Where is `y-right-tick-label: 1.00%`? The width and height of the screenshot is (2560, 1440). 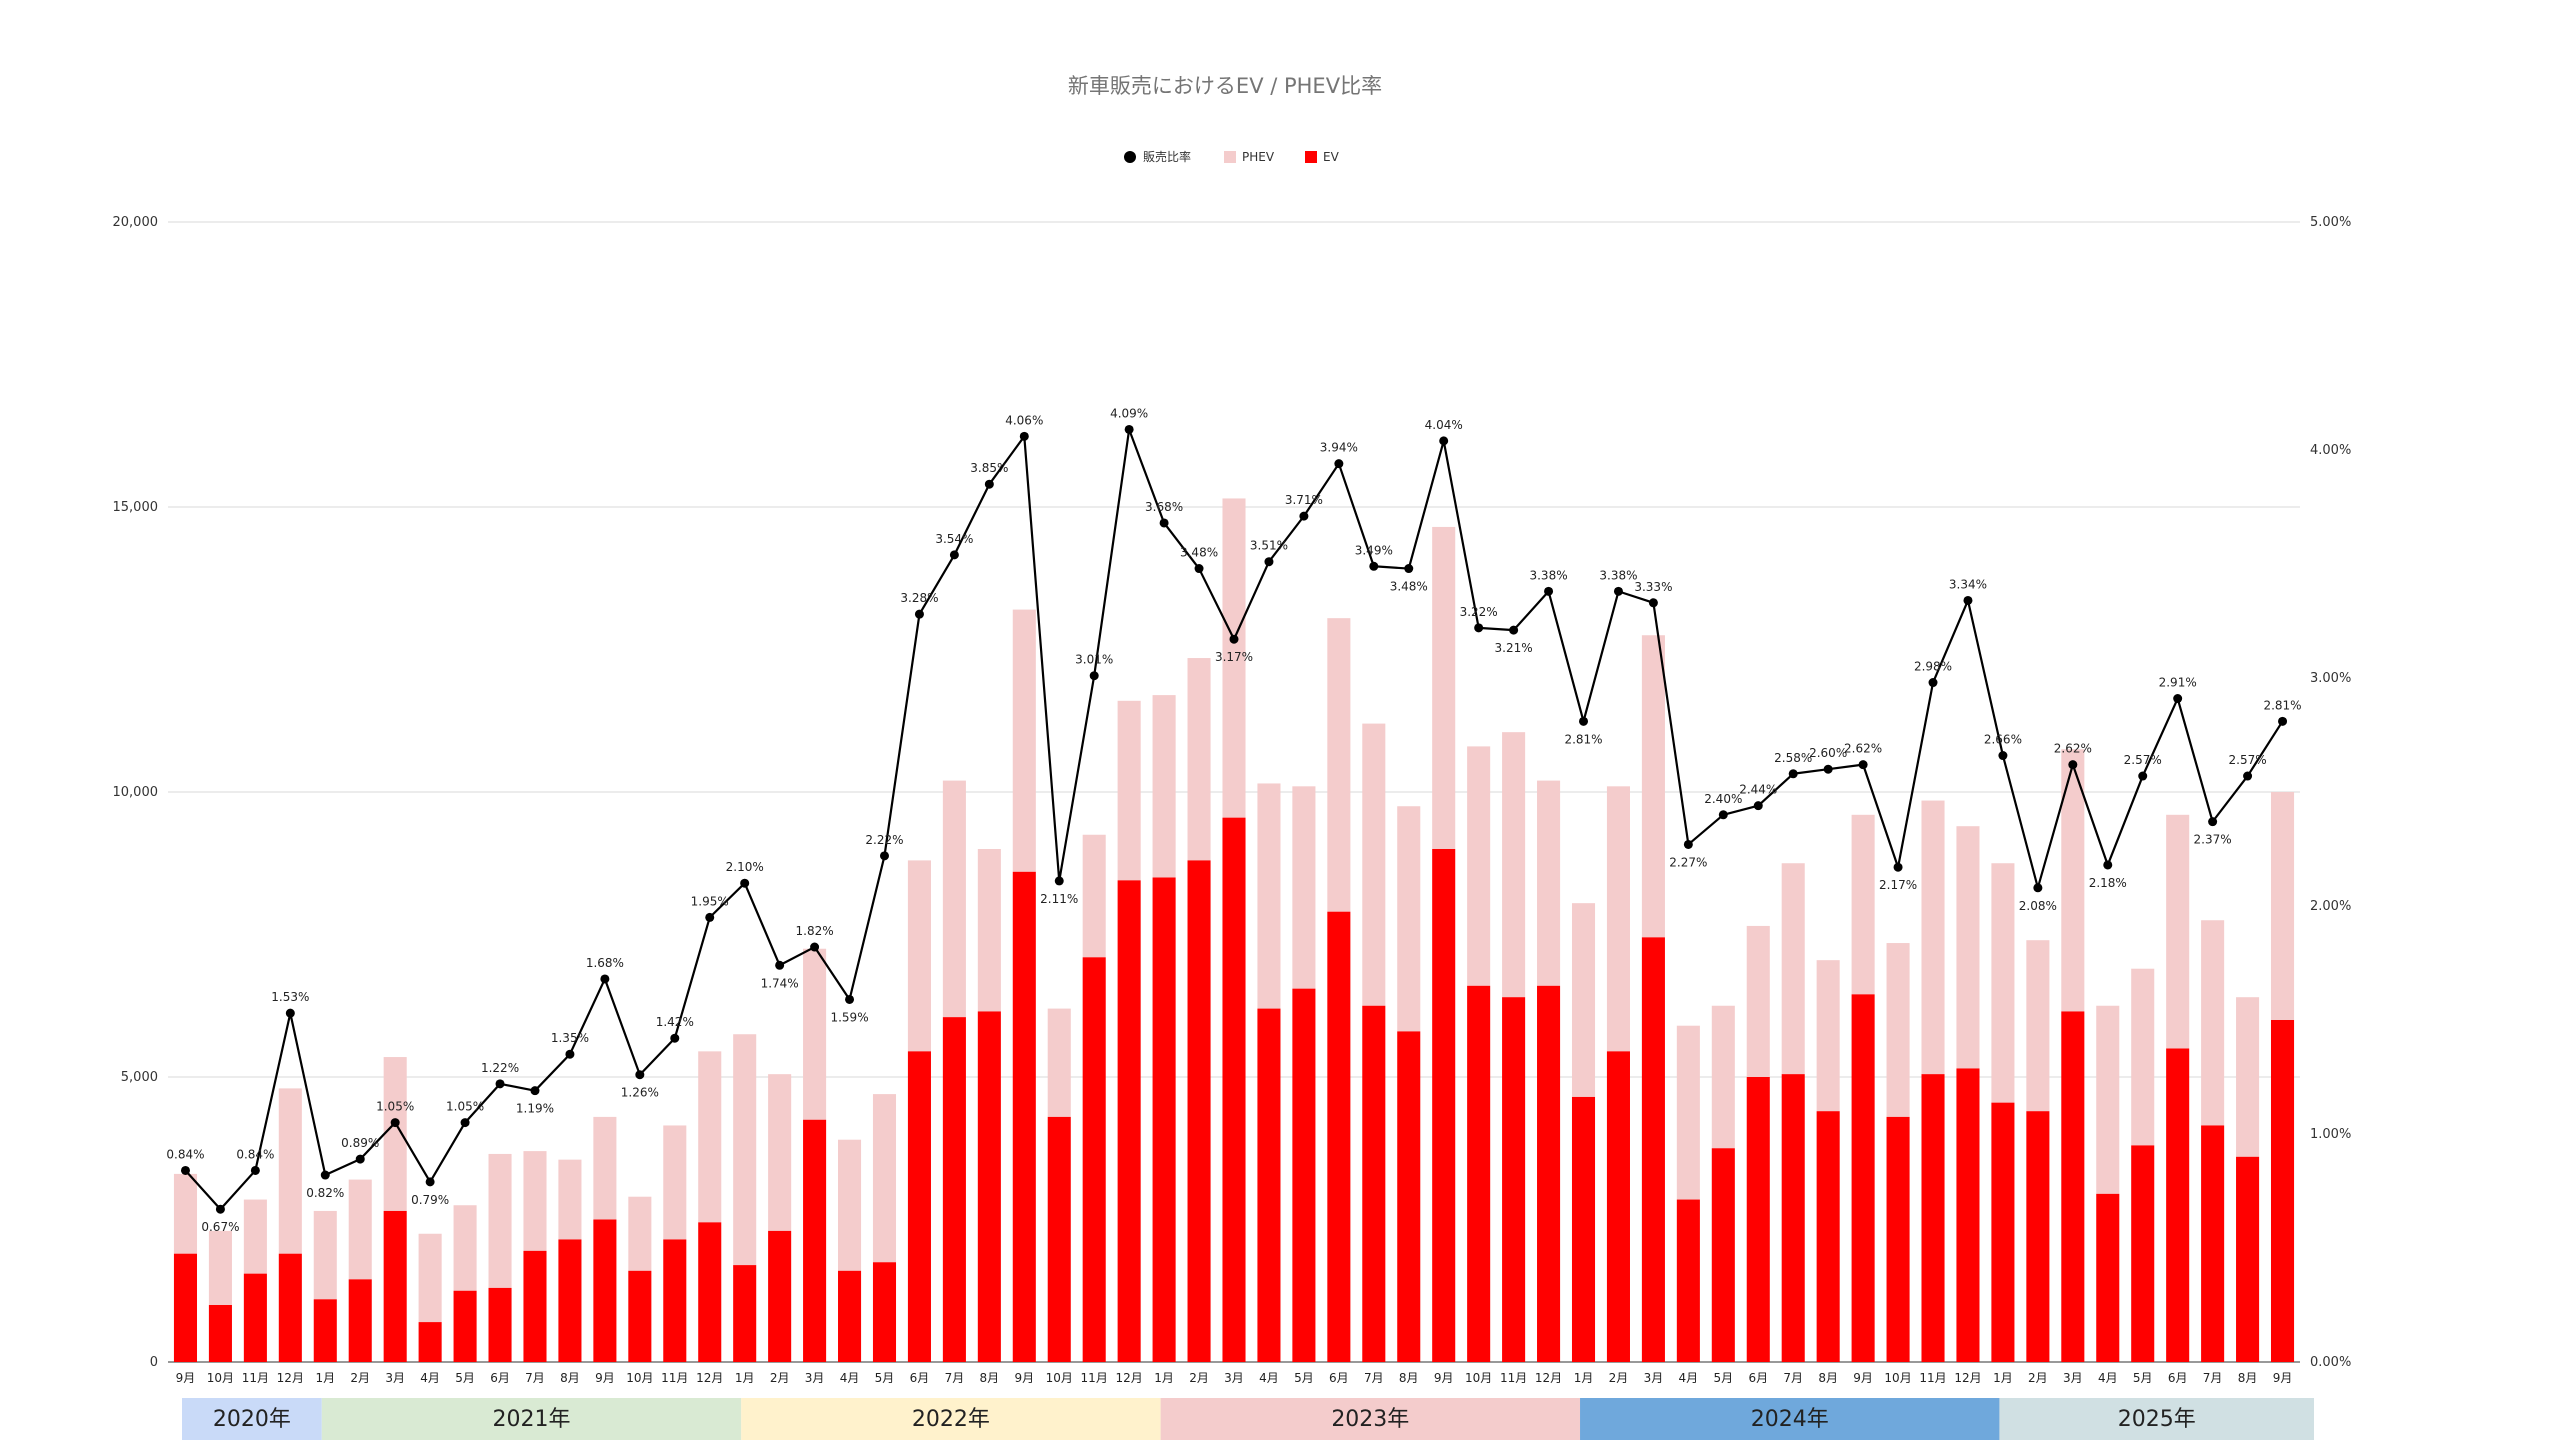 y-right-tick-label: 1.00% is located at coordinates (2330, 1134).